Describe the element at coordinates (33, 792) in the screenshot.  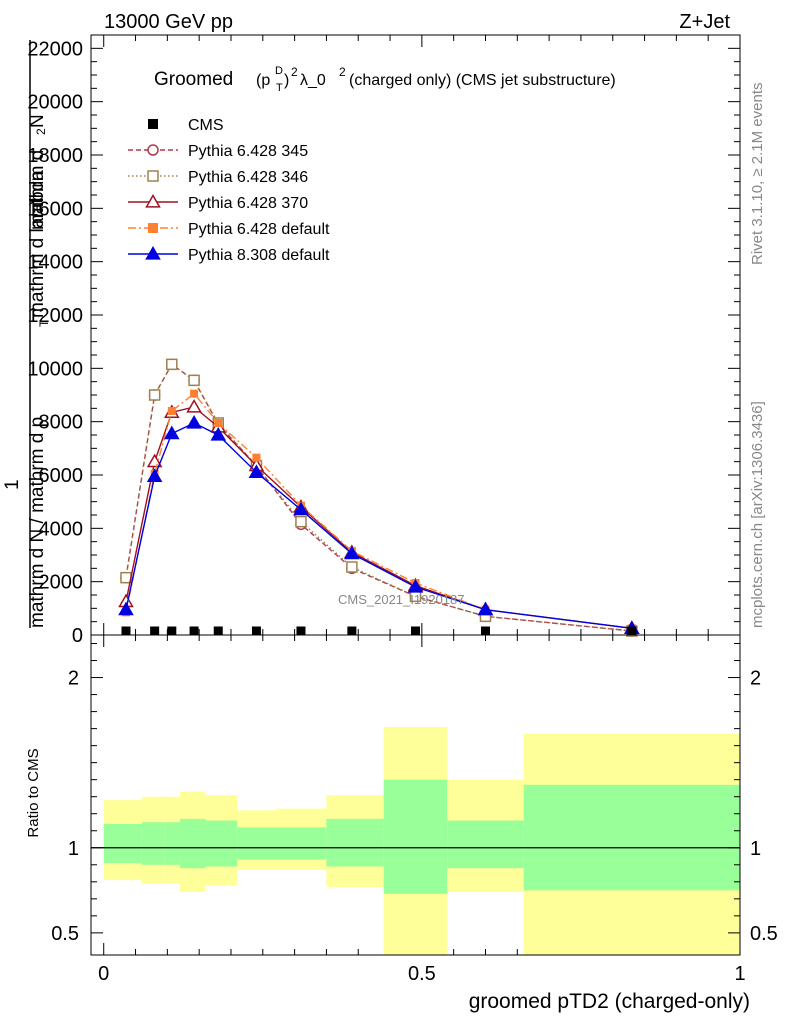
I see `ratio-y-axis-label: Ratio to CMS` at that location.